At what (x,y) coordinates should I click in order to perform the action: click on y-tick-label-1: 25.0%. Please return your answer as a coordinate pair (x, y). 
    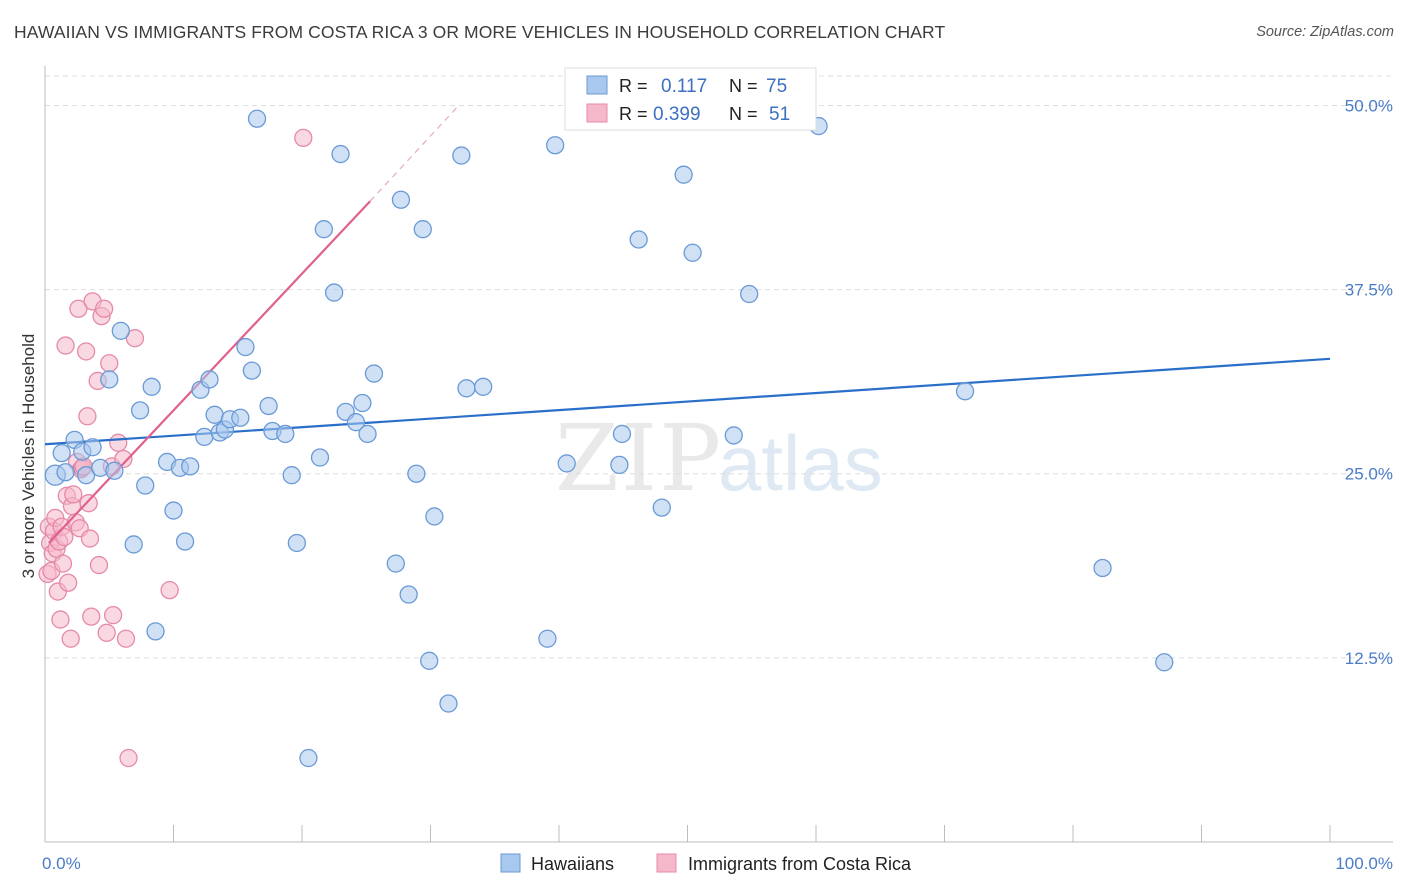
    Looking at the image, I should click on (1369, 474).